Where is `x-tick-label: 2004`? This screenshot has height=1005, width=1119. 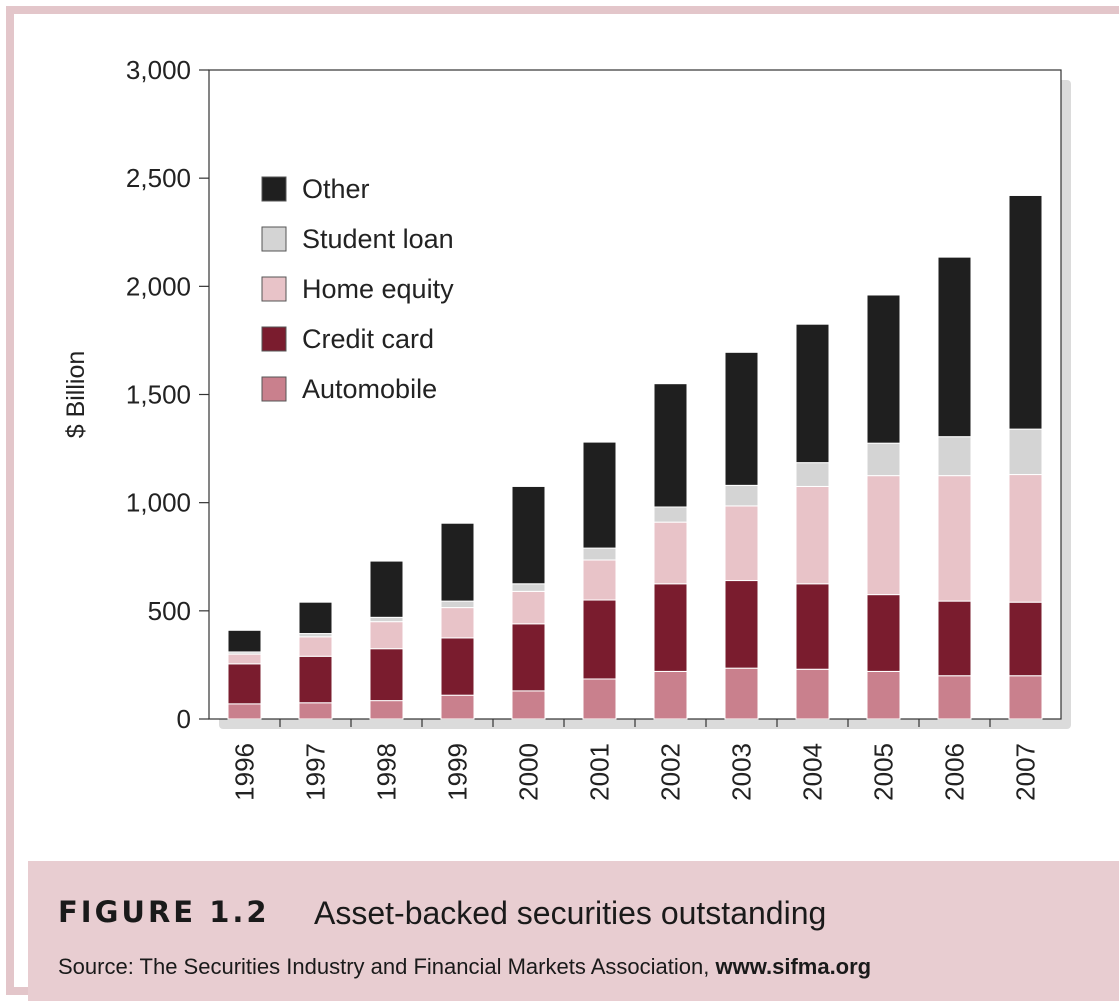
x-tick-label: 2004 is located at coordinates (813, 772).